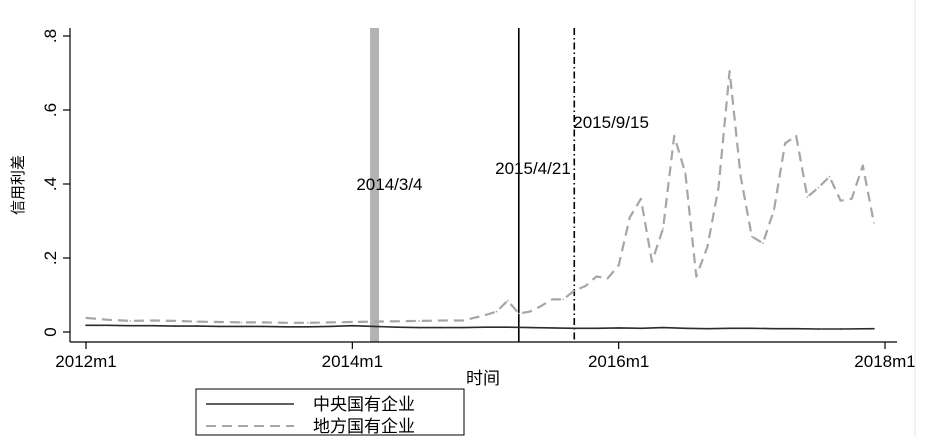 This screenshot has width=925, height=437. What do you see at coordinates (389, 184) in the screenshot?
I see `event-label: 2014/3/4` at bounding box center [389, 184].